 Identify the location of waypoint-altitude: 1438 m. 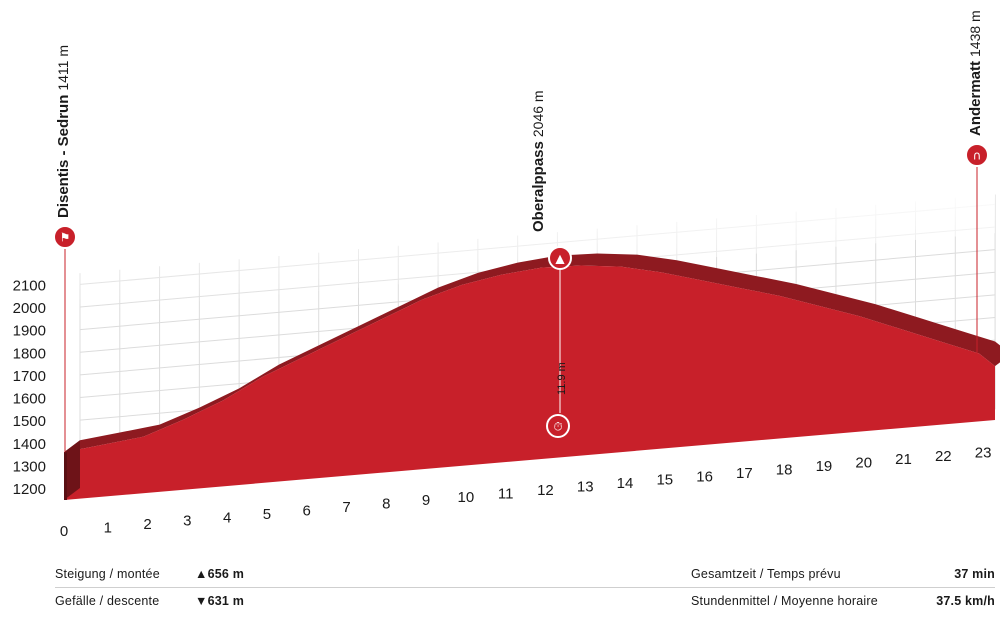
(975, 33).